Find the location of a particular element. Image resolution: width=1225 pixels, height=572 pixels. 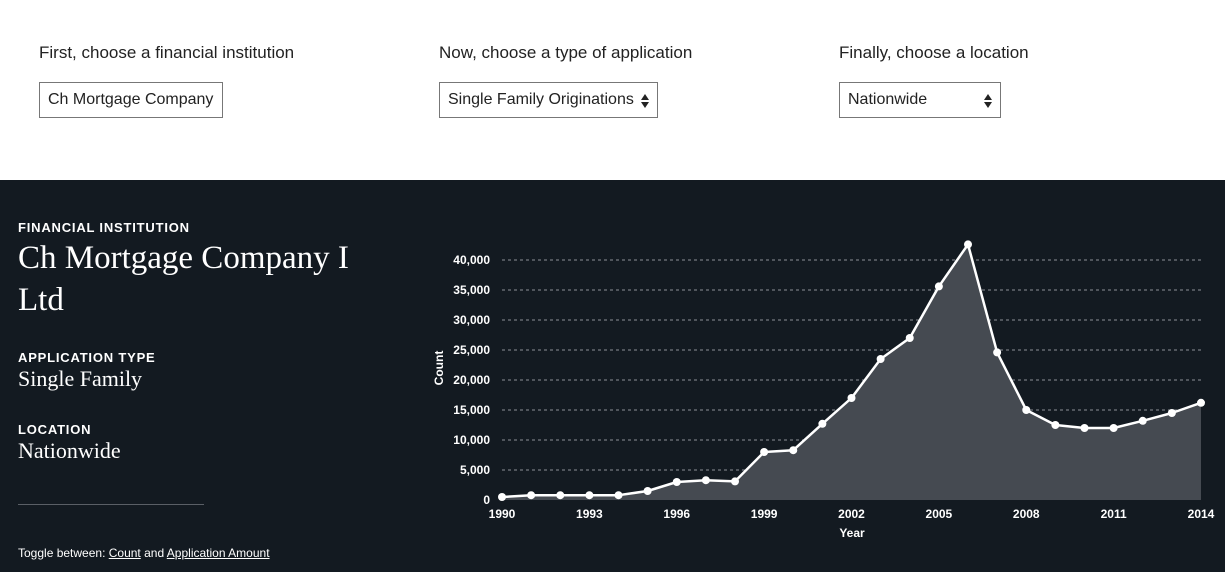

x-tick-label: 2014 is located at coordinates (1201, 514).